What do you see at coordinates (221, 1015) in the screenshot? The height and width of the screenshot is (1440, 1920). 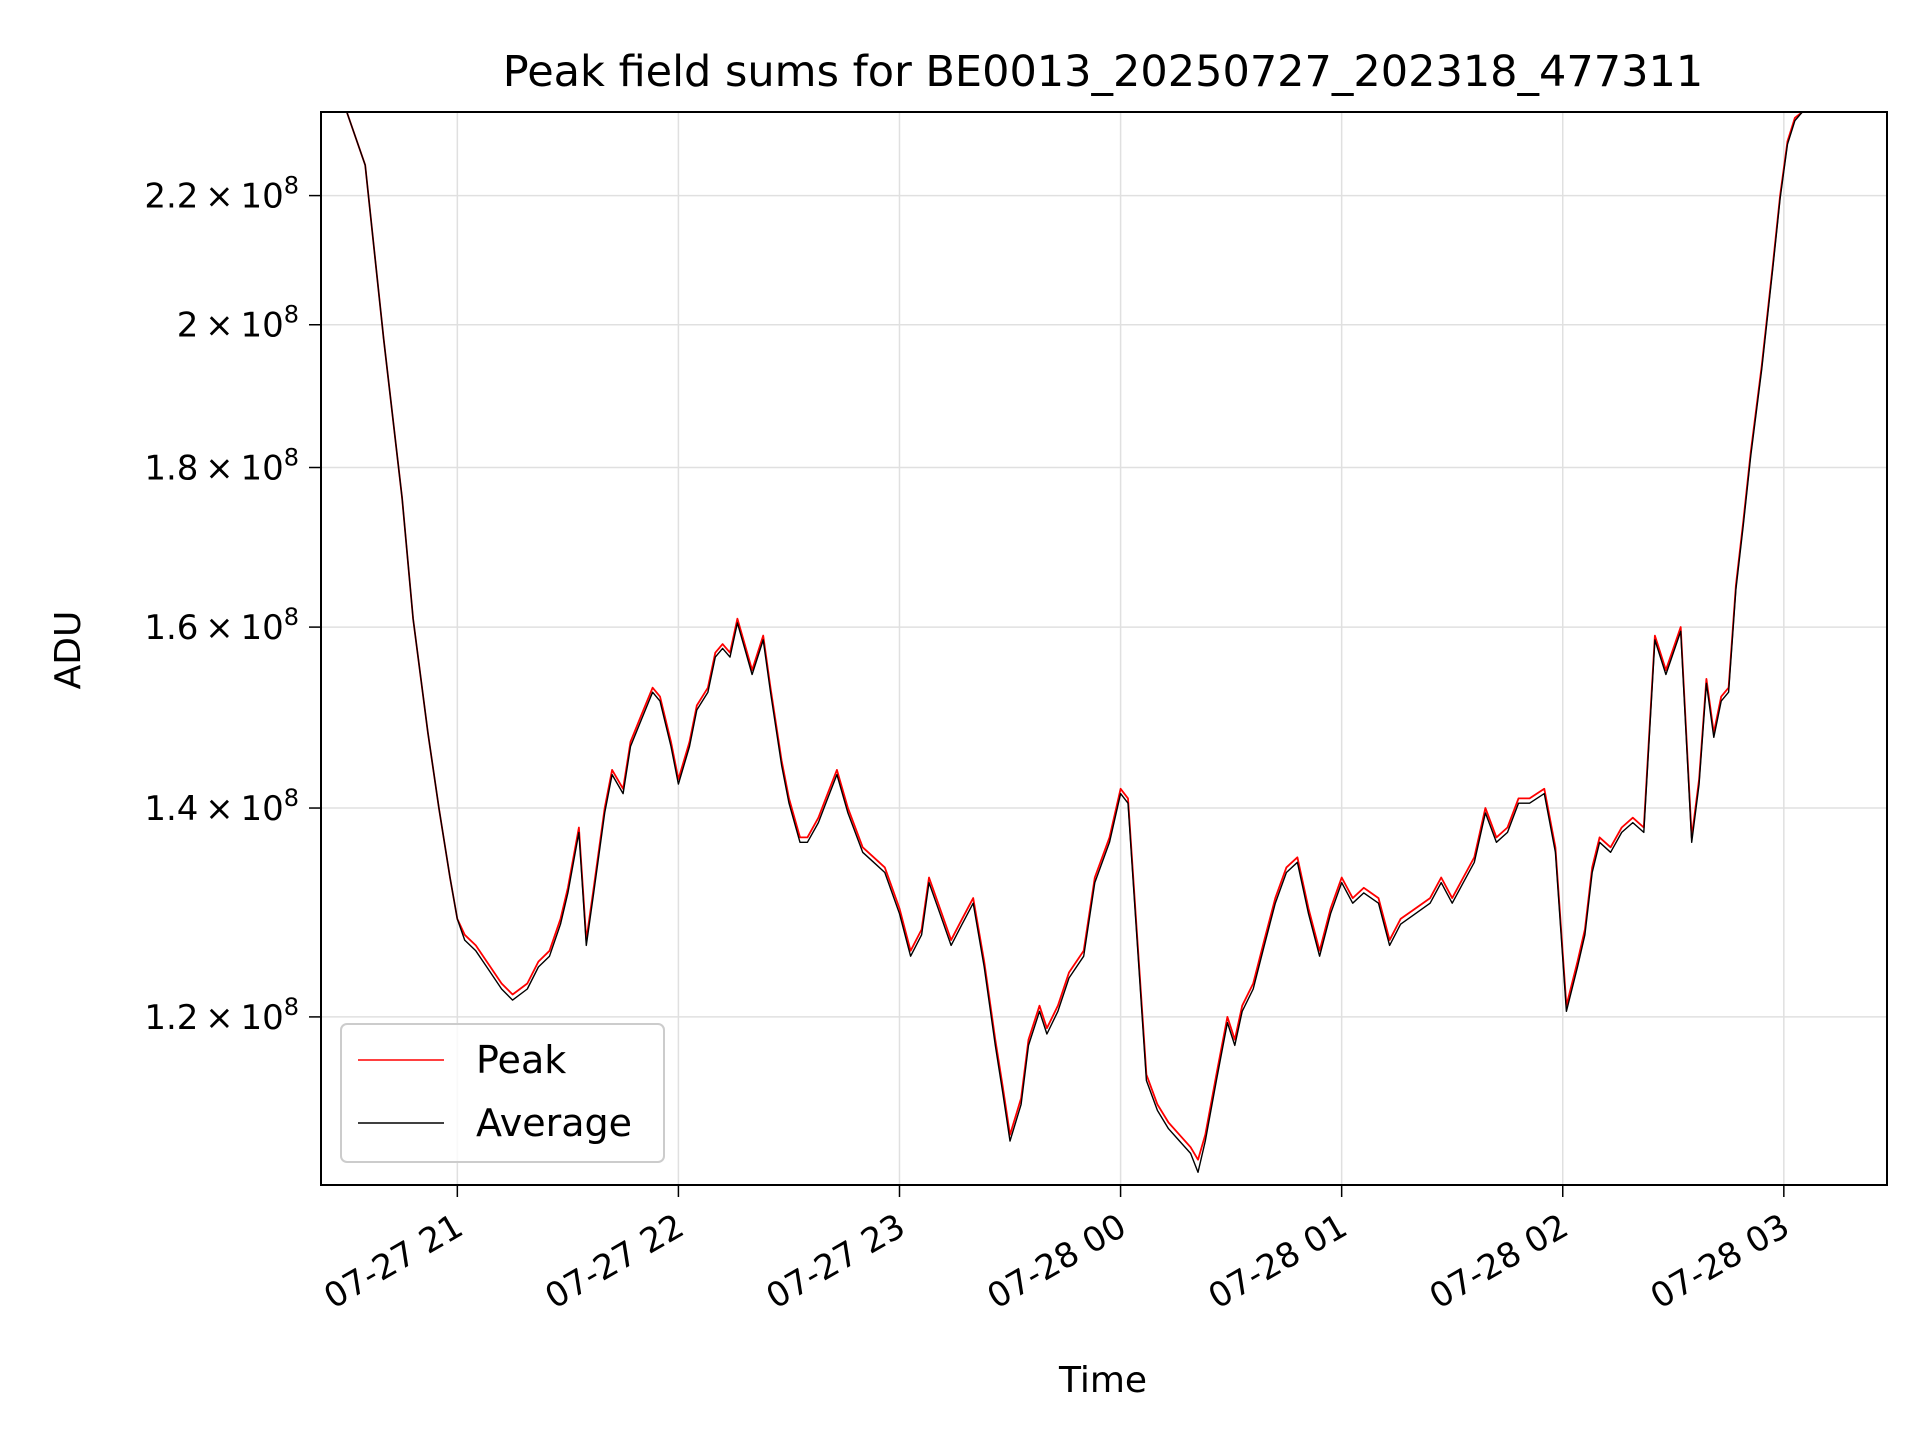 I see `y-tick-label: 1.2 × 108` at bounding box center [221, 1015].